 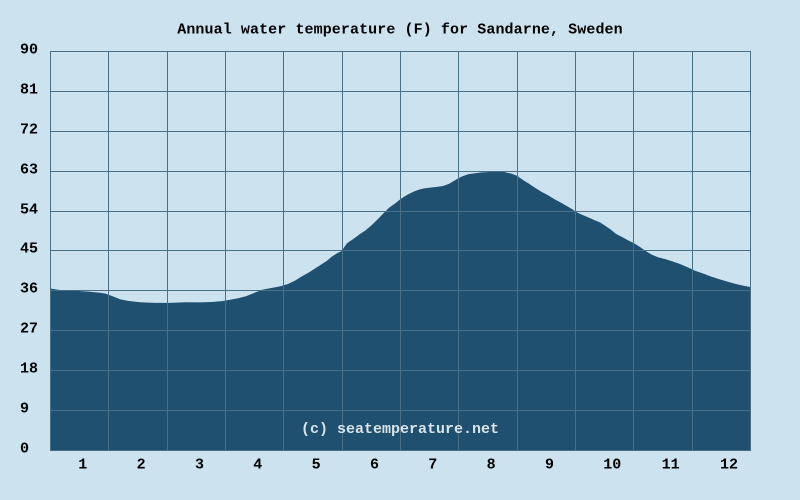 What do you see at coordinates (671, 464) in the screenshot?
I see `svg-text: 11` at bounding box center [671, 464].